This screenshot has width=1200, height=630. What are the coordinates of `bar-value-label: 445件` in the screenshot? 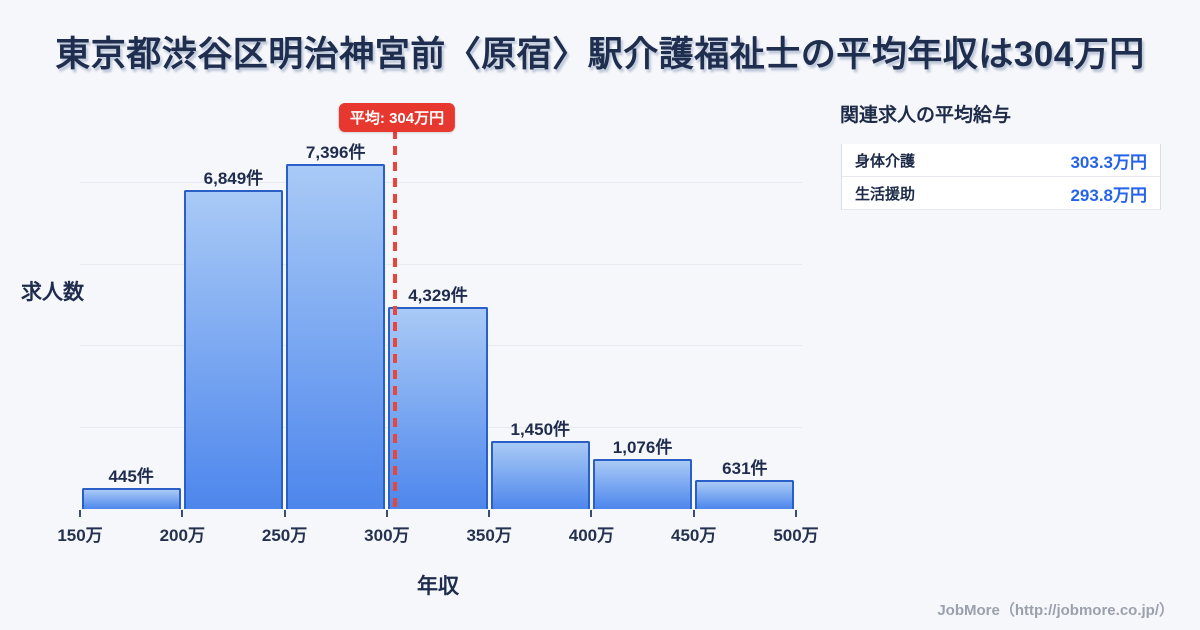 It's located at (131, 477).